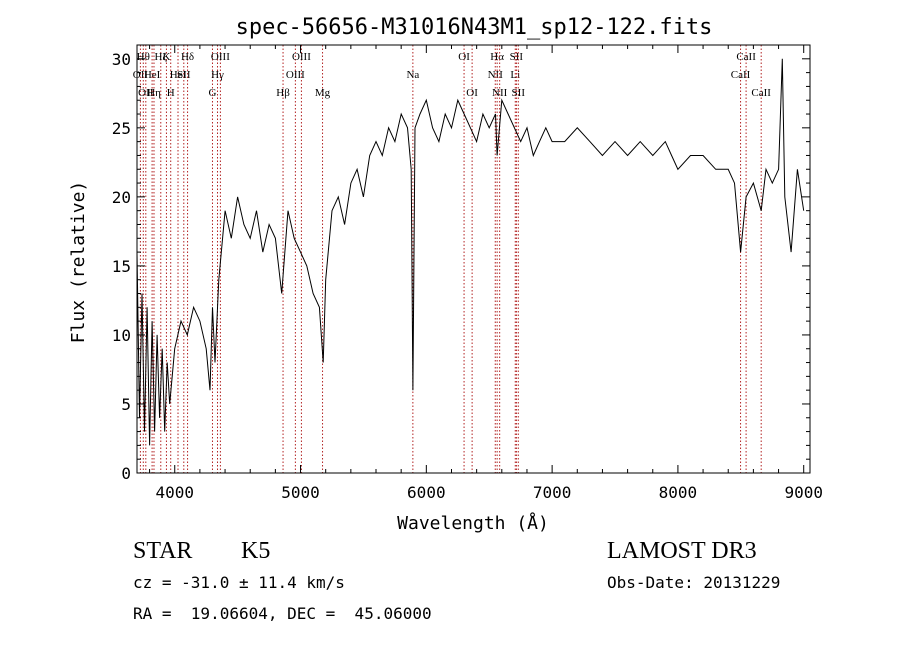 This screenshot has height=649, width=900. I want to click on object-class: STAR, so click(163, 551).